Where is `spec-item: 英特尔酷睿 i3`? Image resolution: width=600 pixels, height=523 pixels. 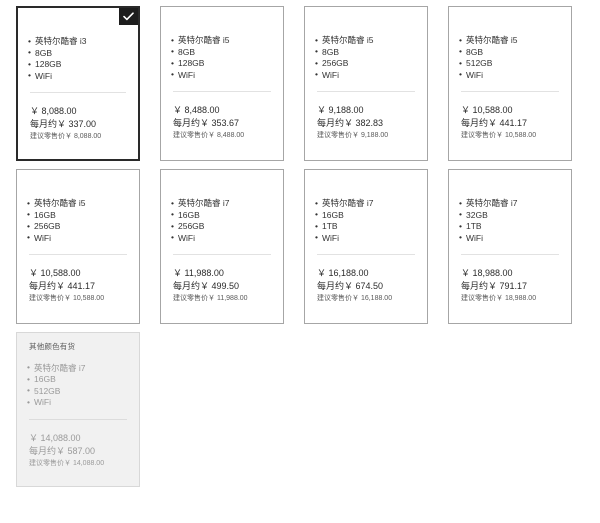 spec-item: 英特尔酷睿 i3 is located at coordinates (83, 42).